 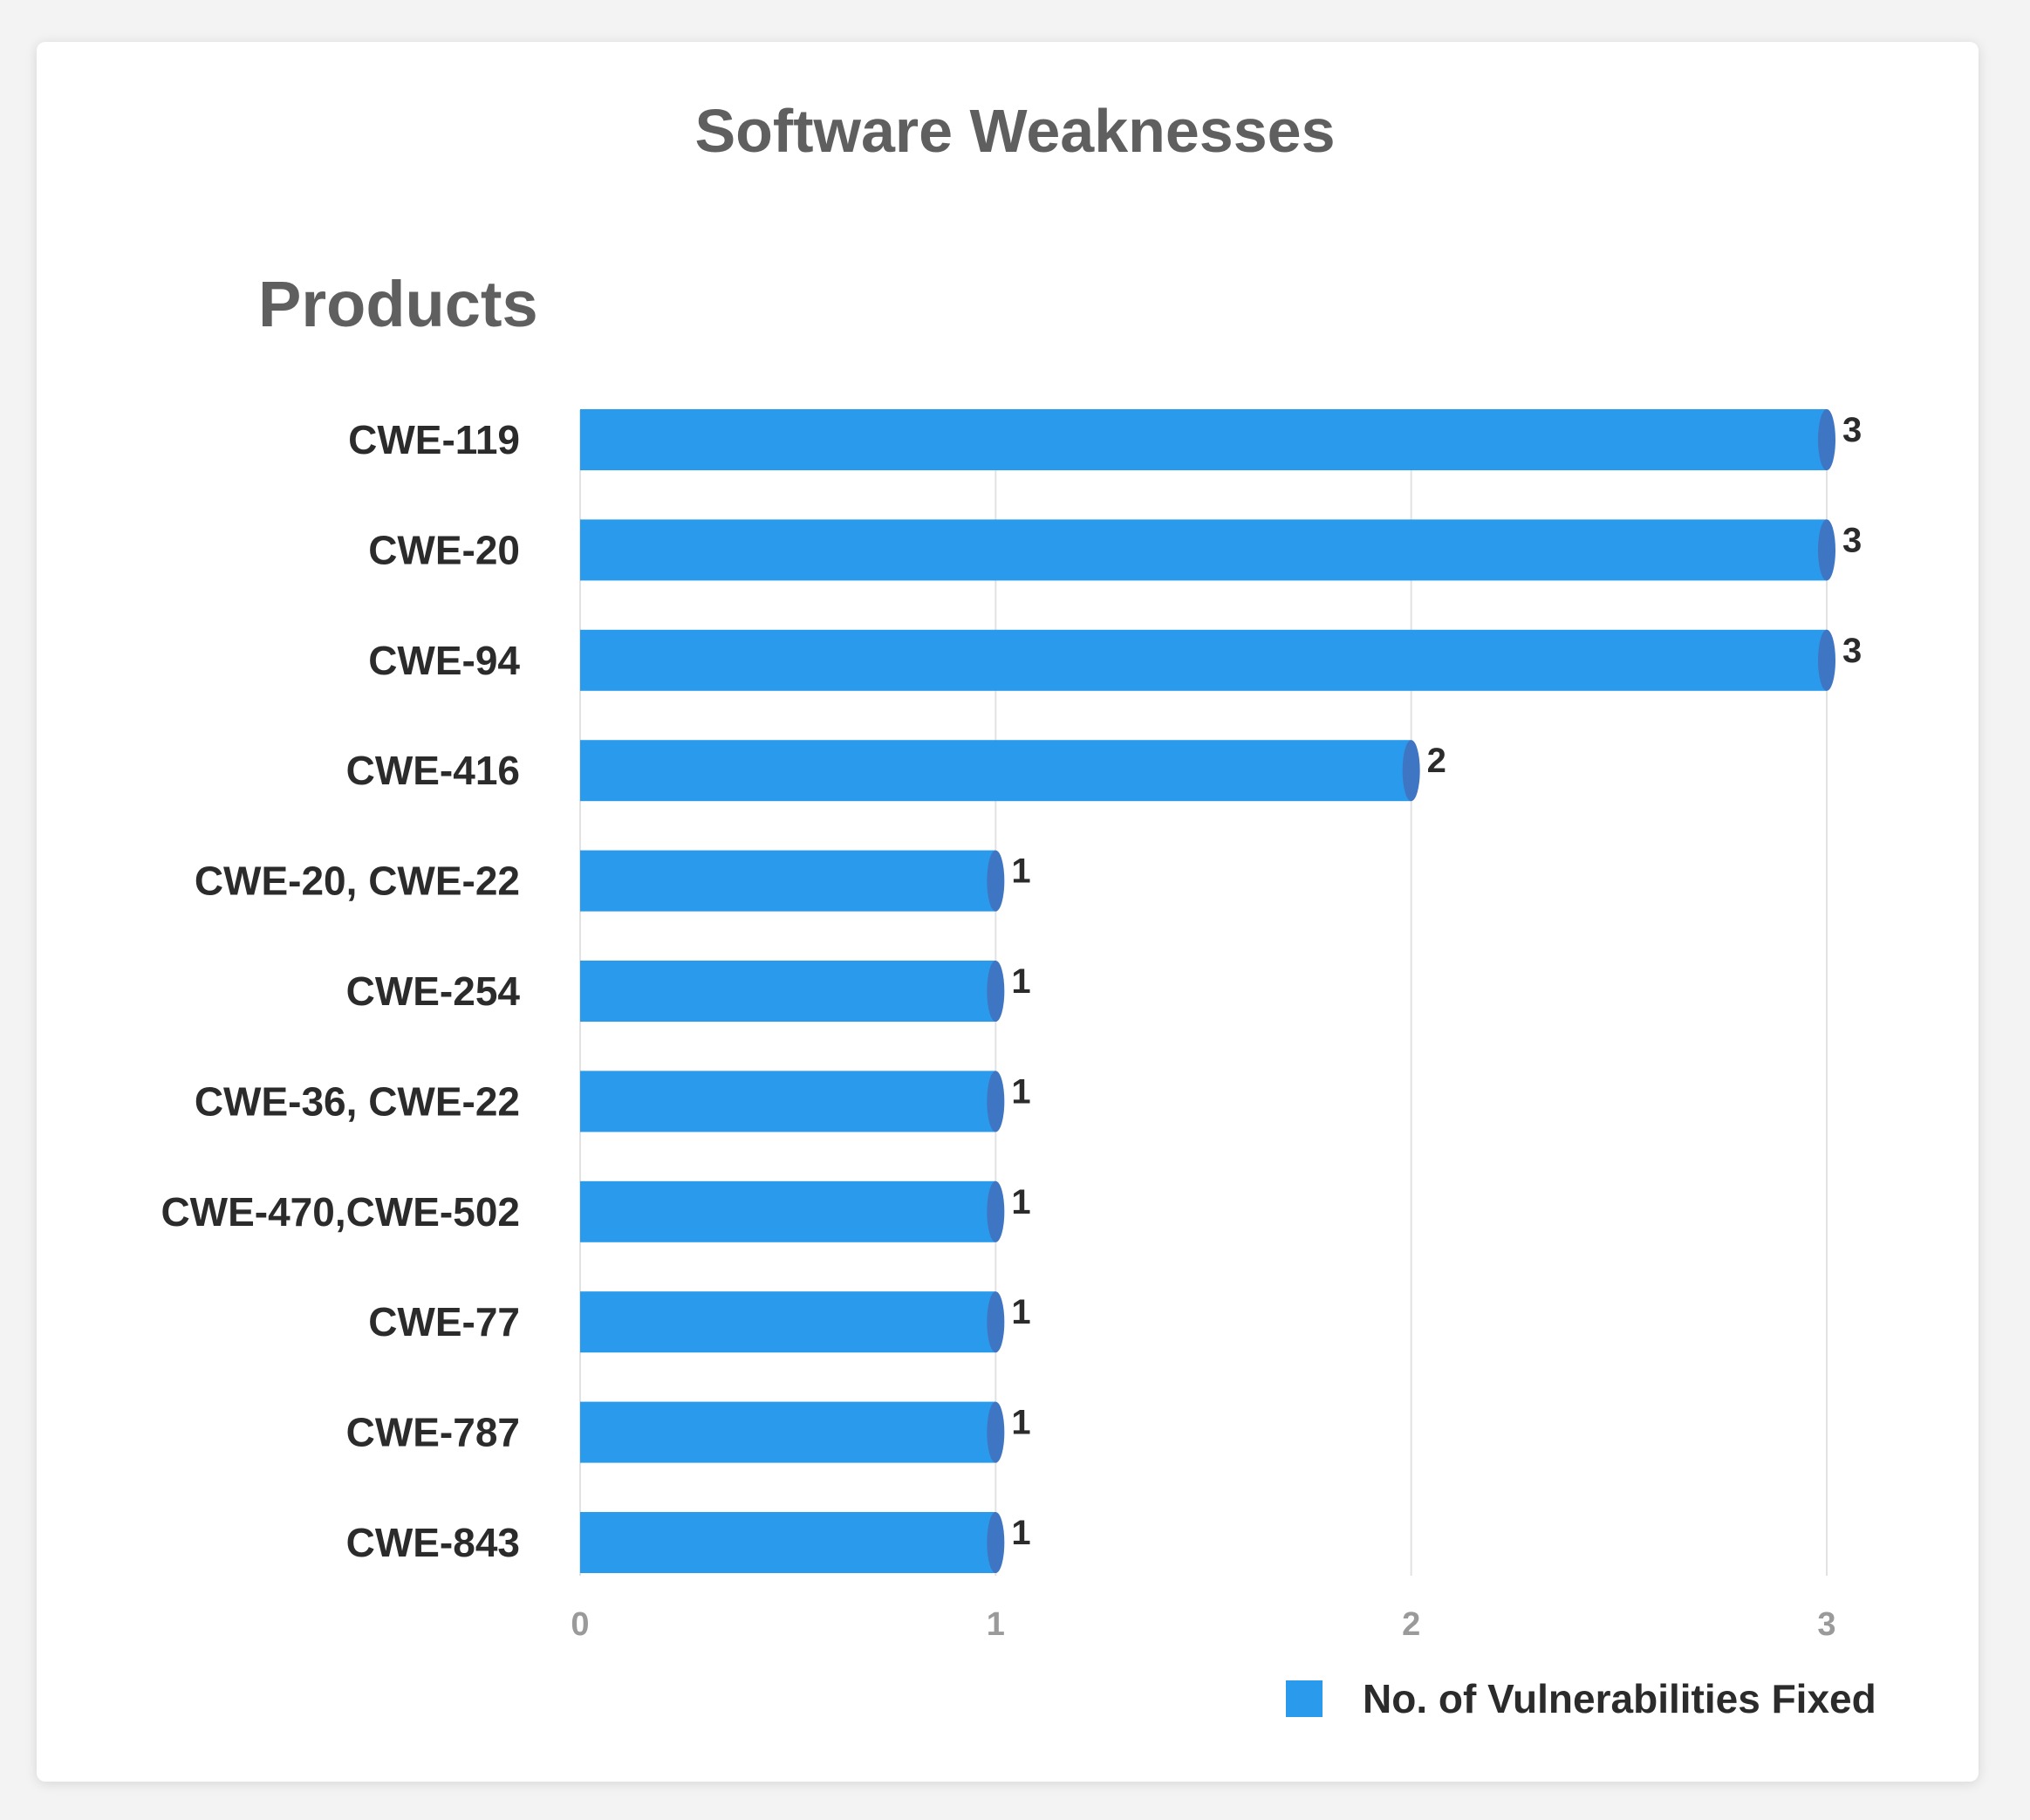 I want to click on chart-title: Software Weaknesses, so click(x=1015, y=131).